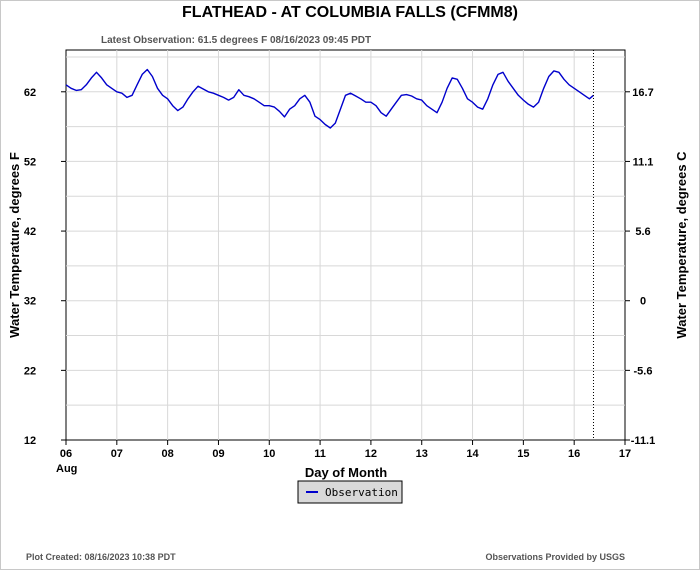 Image resolution: width=700 pixels, height=570 pixels. What do you see at coordinates (346, 472) in the screenshot?
I see `x-axis-label: Day of Month` at bounding box center [346, 472].